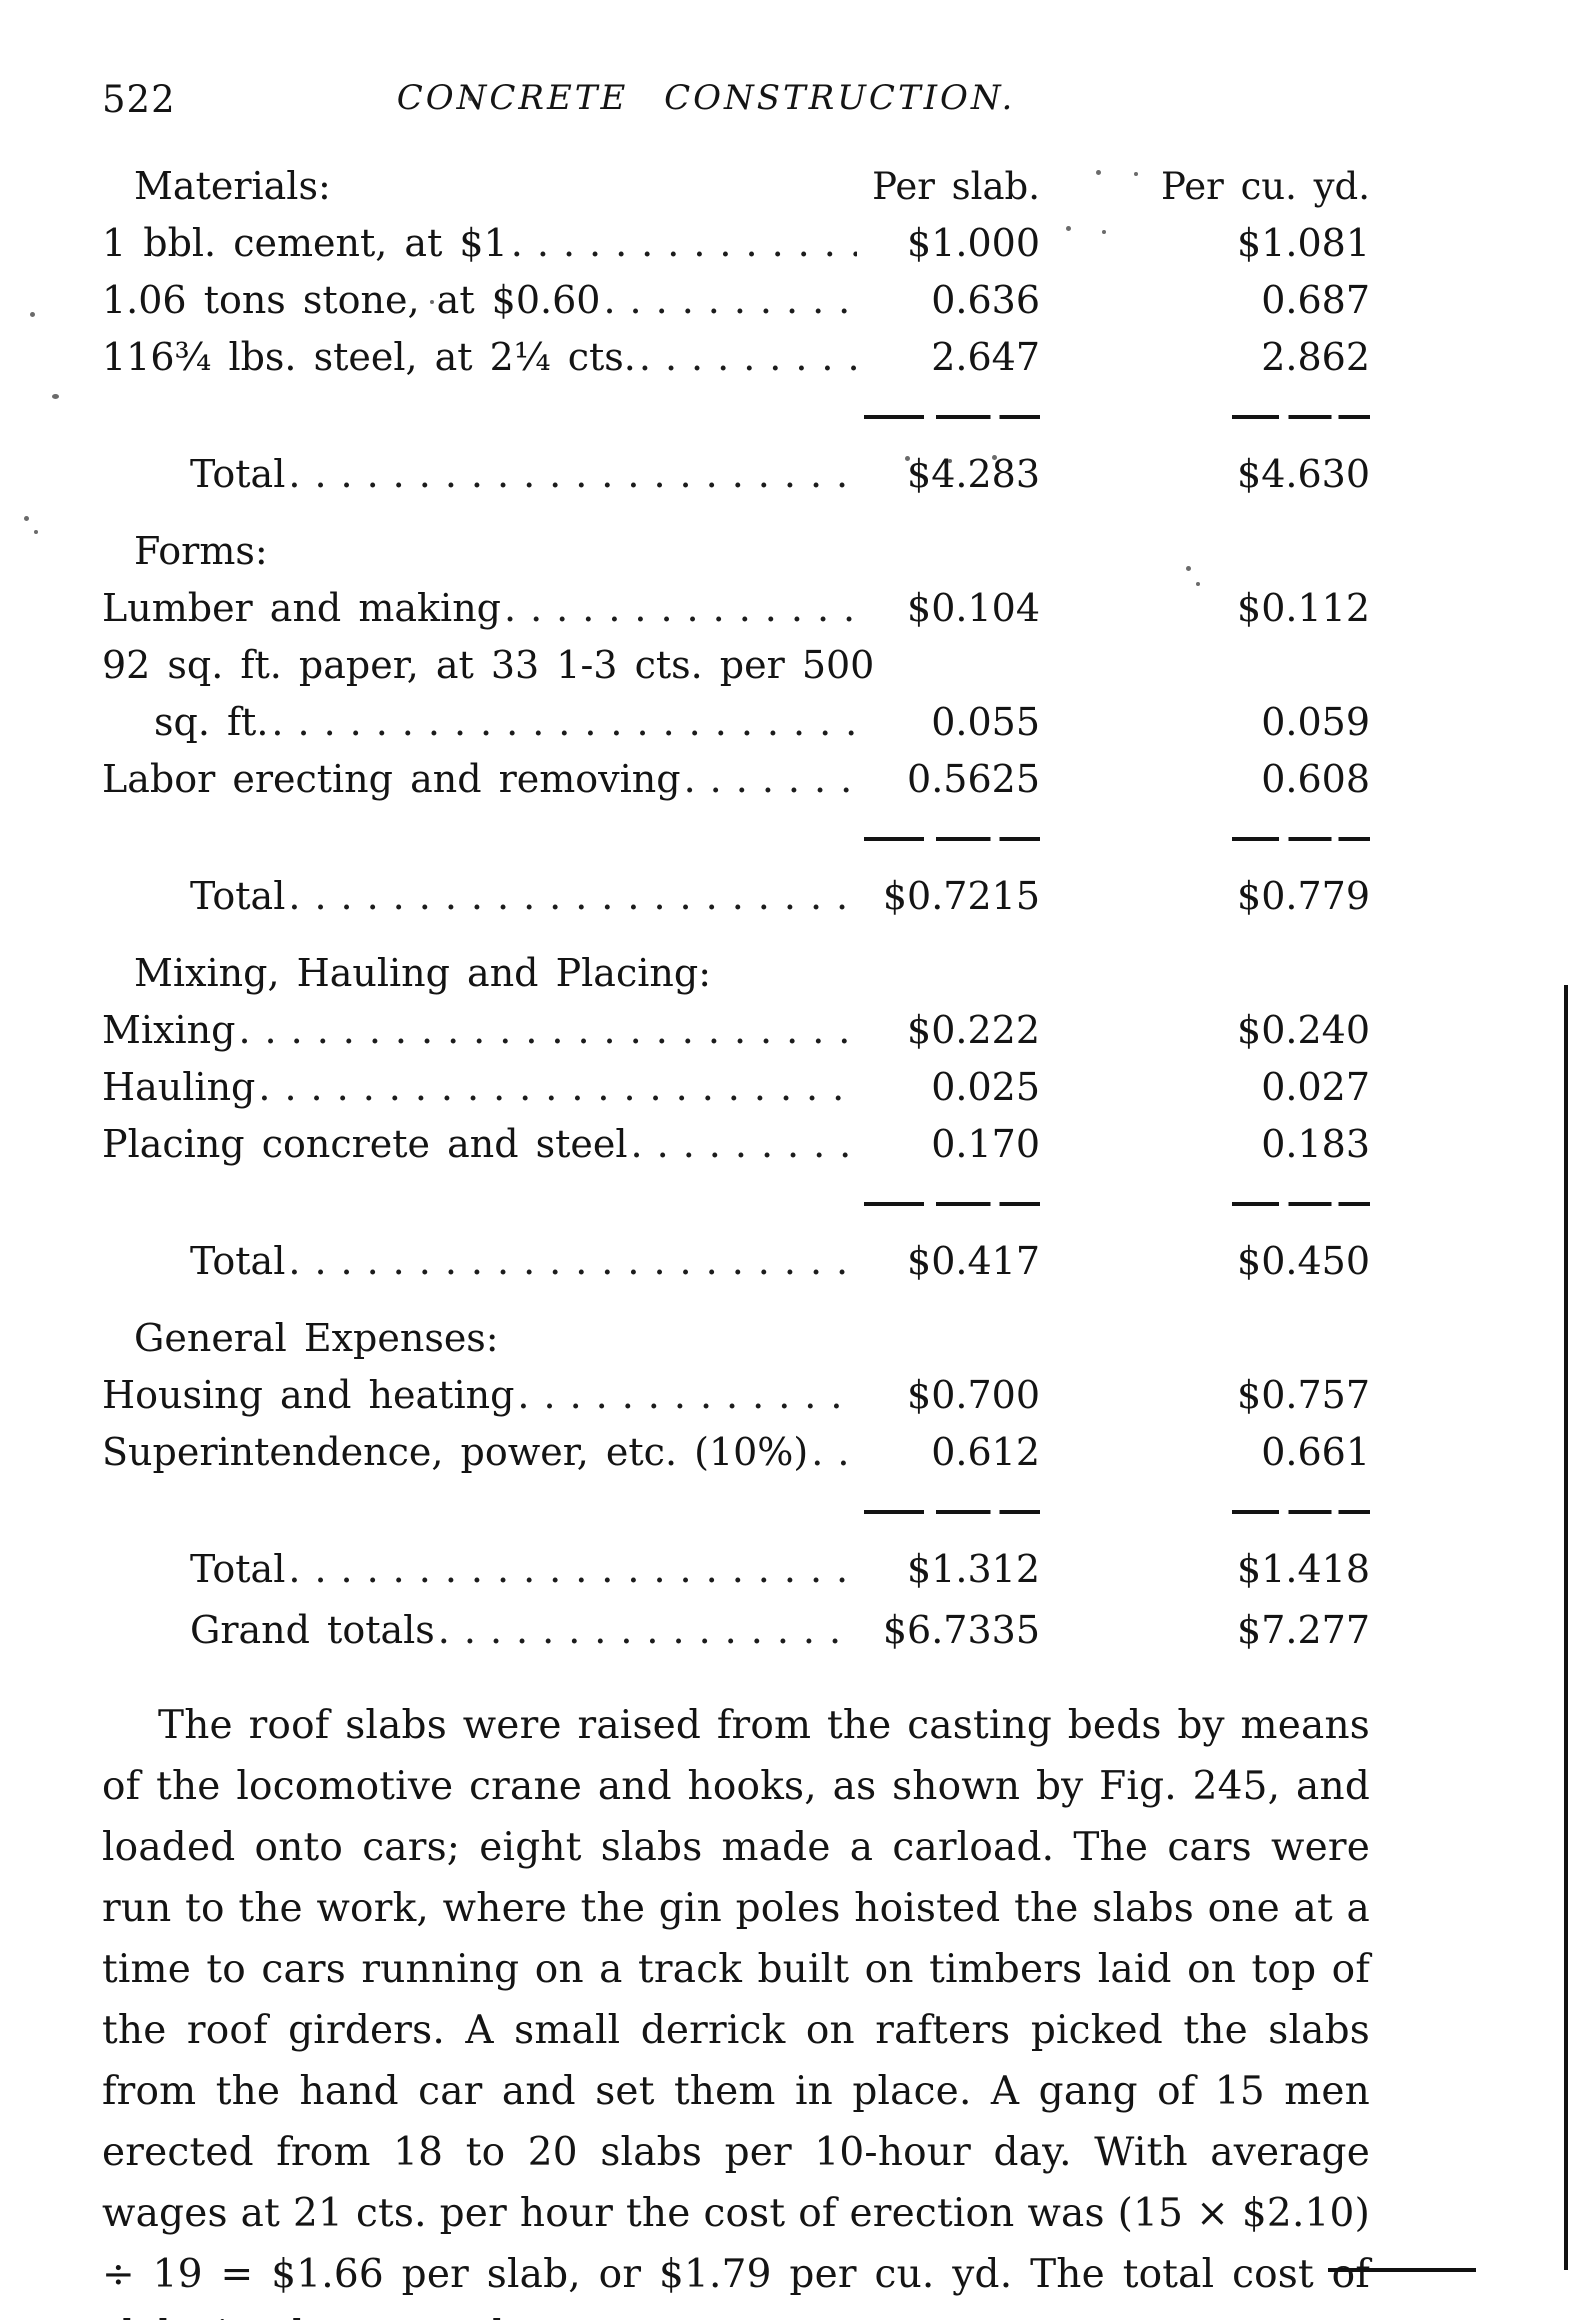 The width and height of the screenshot is (1578, 2320). What do you see at coordinates (736, 1030) in the screenshot?
I see `table-row: Mixing $0.222 $0.240` at bounding box center [736, 1030].